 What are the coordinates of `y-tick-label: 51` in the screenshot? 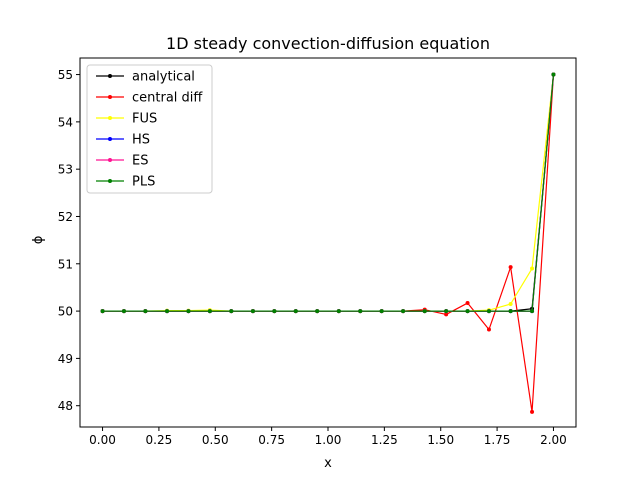 It's located at (65, 264).